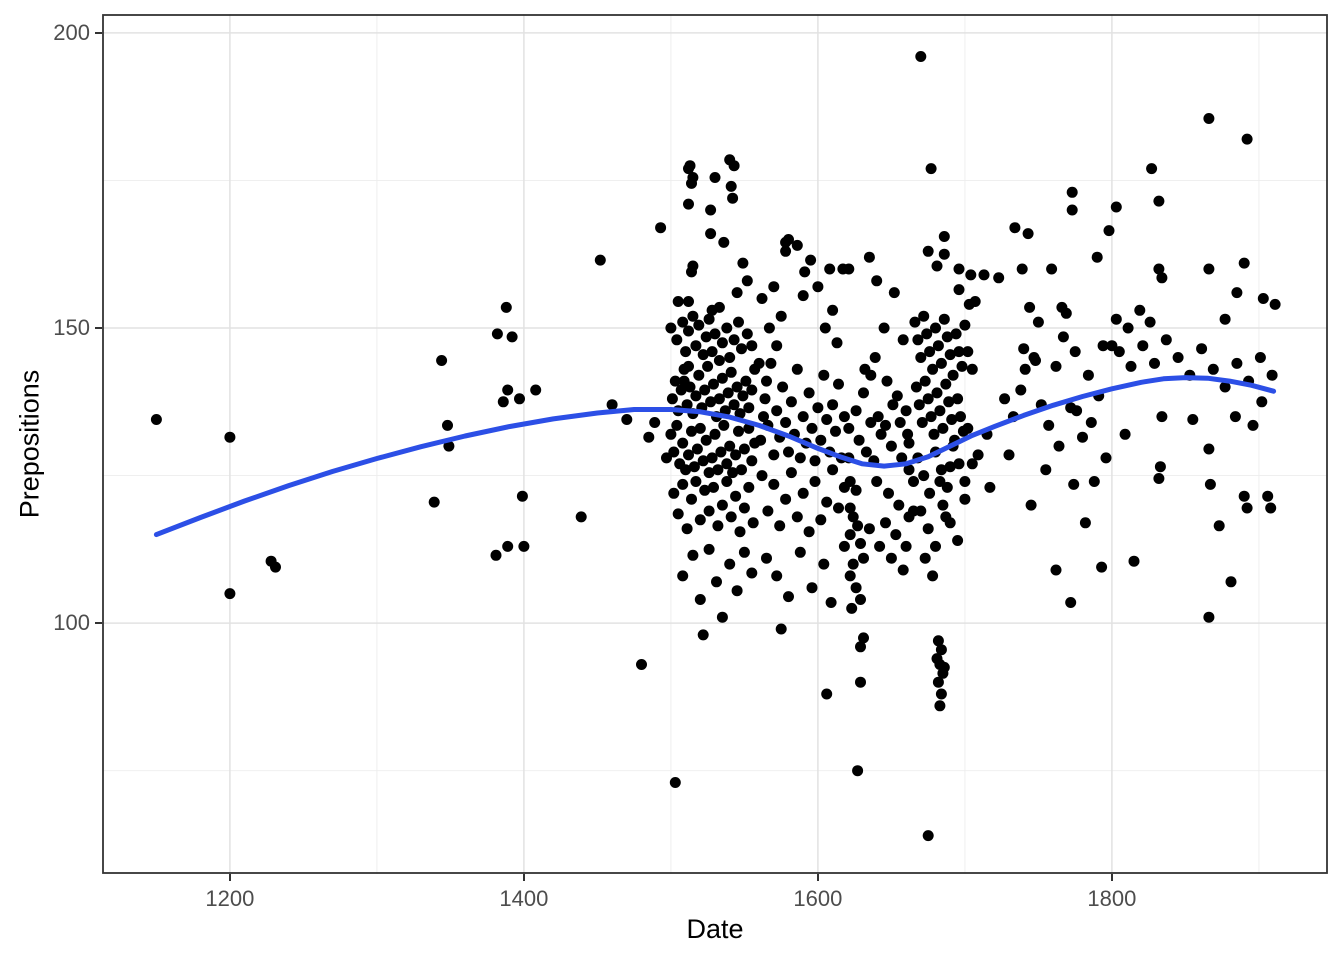  What do you see at coordinates (98, 328) in the screenshot?
I see `y-tick-mark` at bounding box center [98, 328].